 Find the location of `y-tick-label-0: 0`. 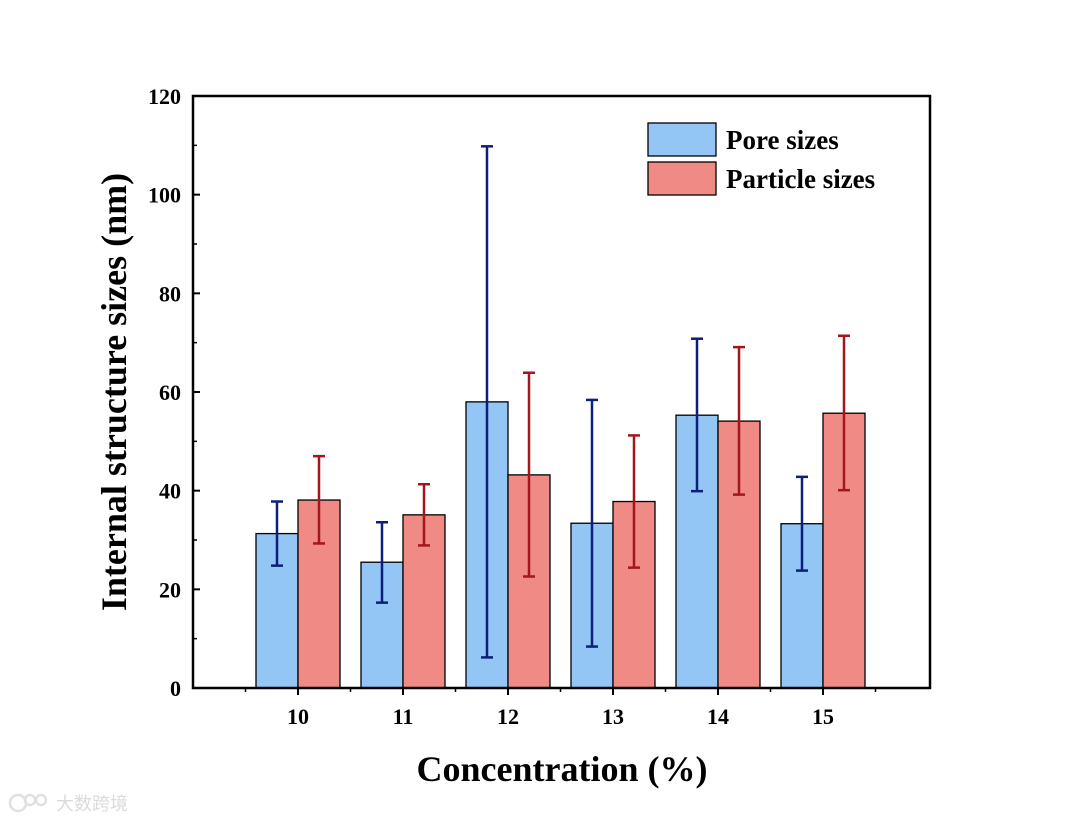

y-tick-label-0: 0 is located at coordinates (175, 688).